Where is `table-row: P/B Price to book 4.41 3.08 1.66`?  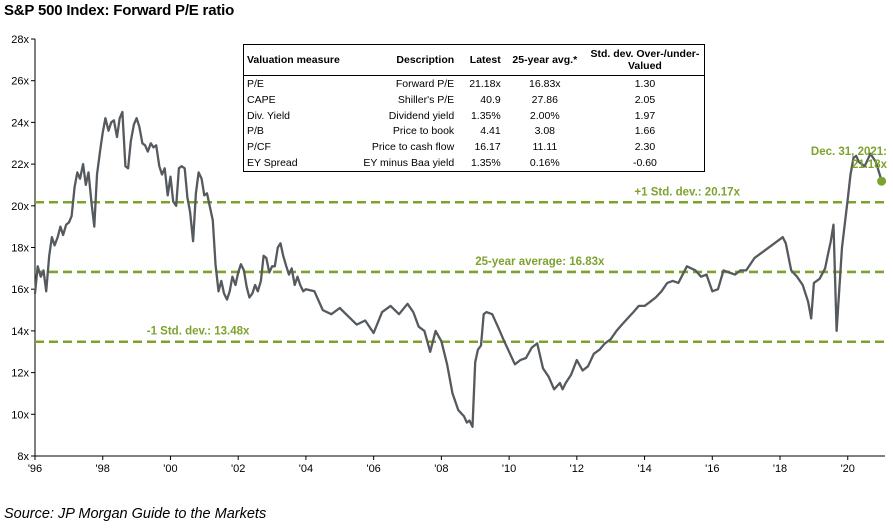
table-row: P/B Price to book 4.41 3.08 1.66 is located at coordinates (474, 131).